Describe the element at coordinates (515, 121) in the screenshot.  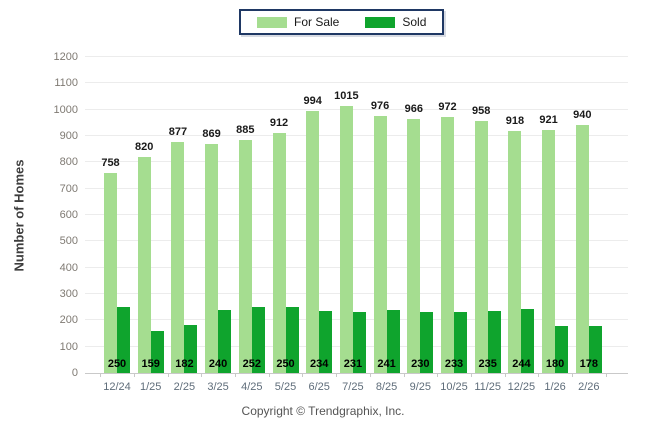
I see `for-sale-value-label: 918` at that location.